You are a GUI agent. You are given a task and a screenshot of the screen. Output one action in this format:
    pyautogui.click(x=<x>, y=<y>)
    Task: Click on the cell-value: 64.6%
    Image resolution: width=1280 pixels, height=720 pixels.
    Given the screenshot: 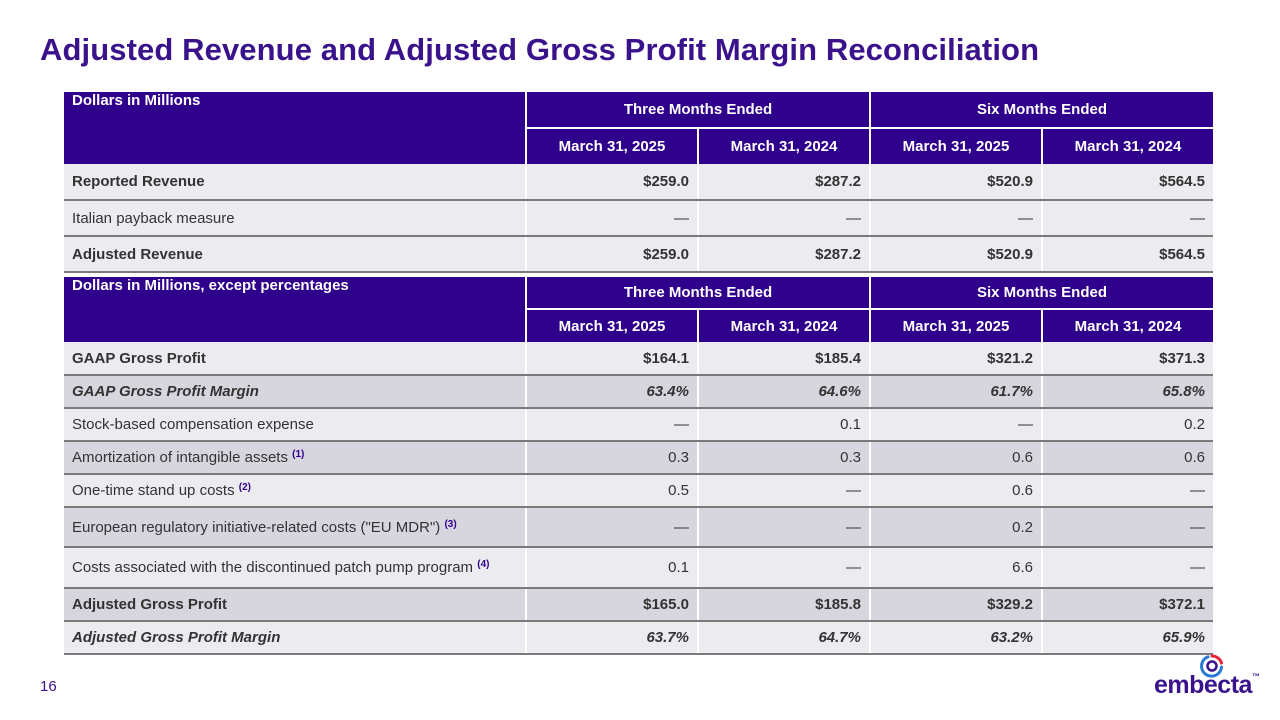 What is the action you would take?
    pyautogui.click(x=784, y=392)
    